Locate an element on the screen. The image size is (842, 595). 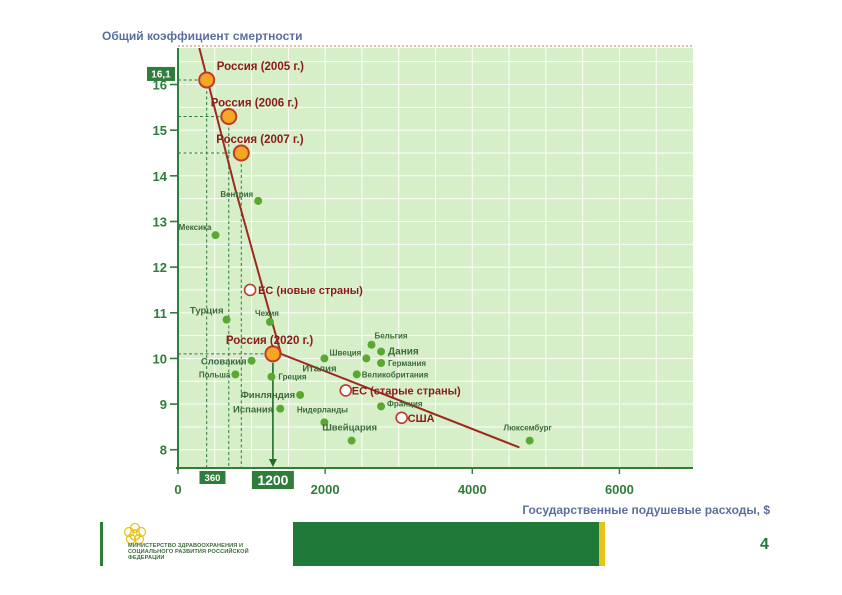
data-label: Италия is located at coordinates (319, 368).